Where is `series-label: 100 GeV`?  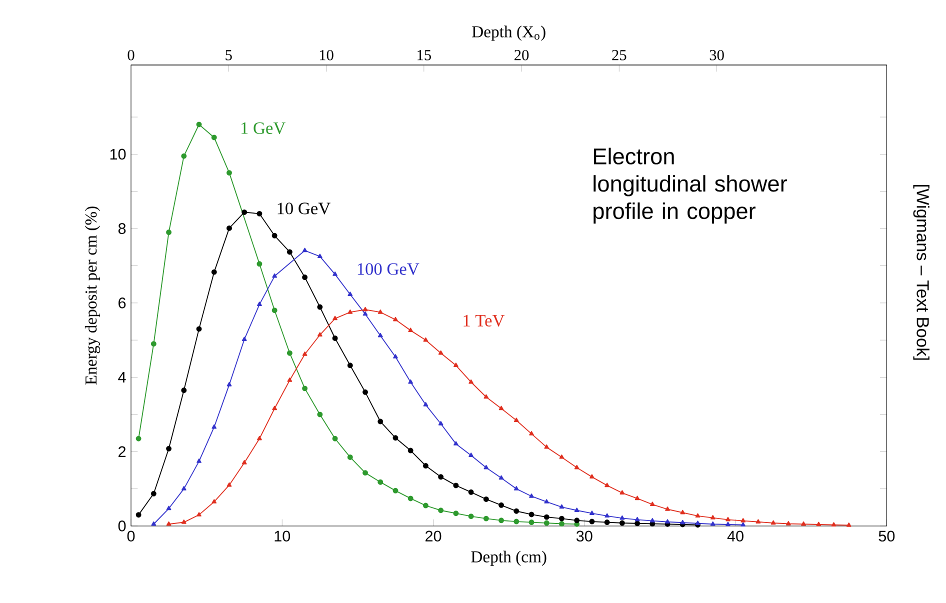 series-label: 100 GeV is located at coordinates (389, 269).